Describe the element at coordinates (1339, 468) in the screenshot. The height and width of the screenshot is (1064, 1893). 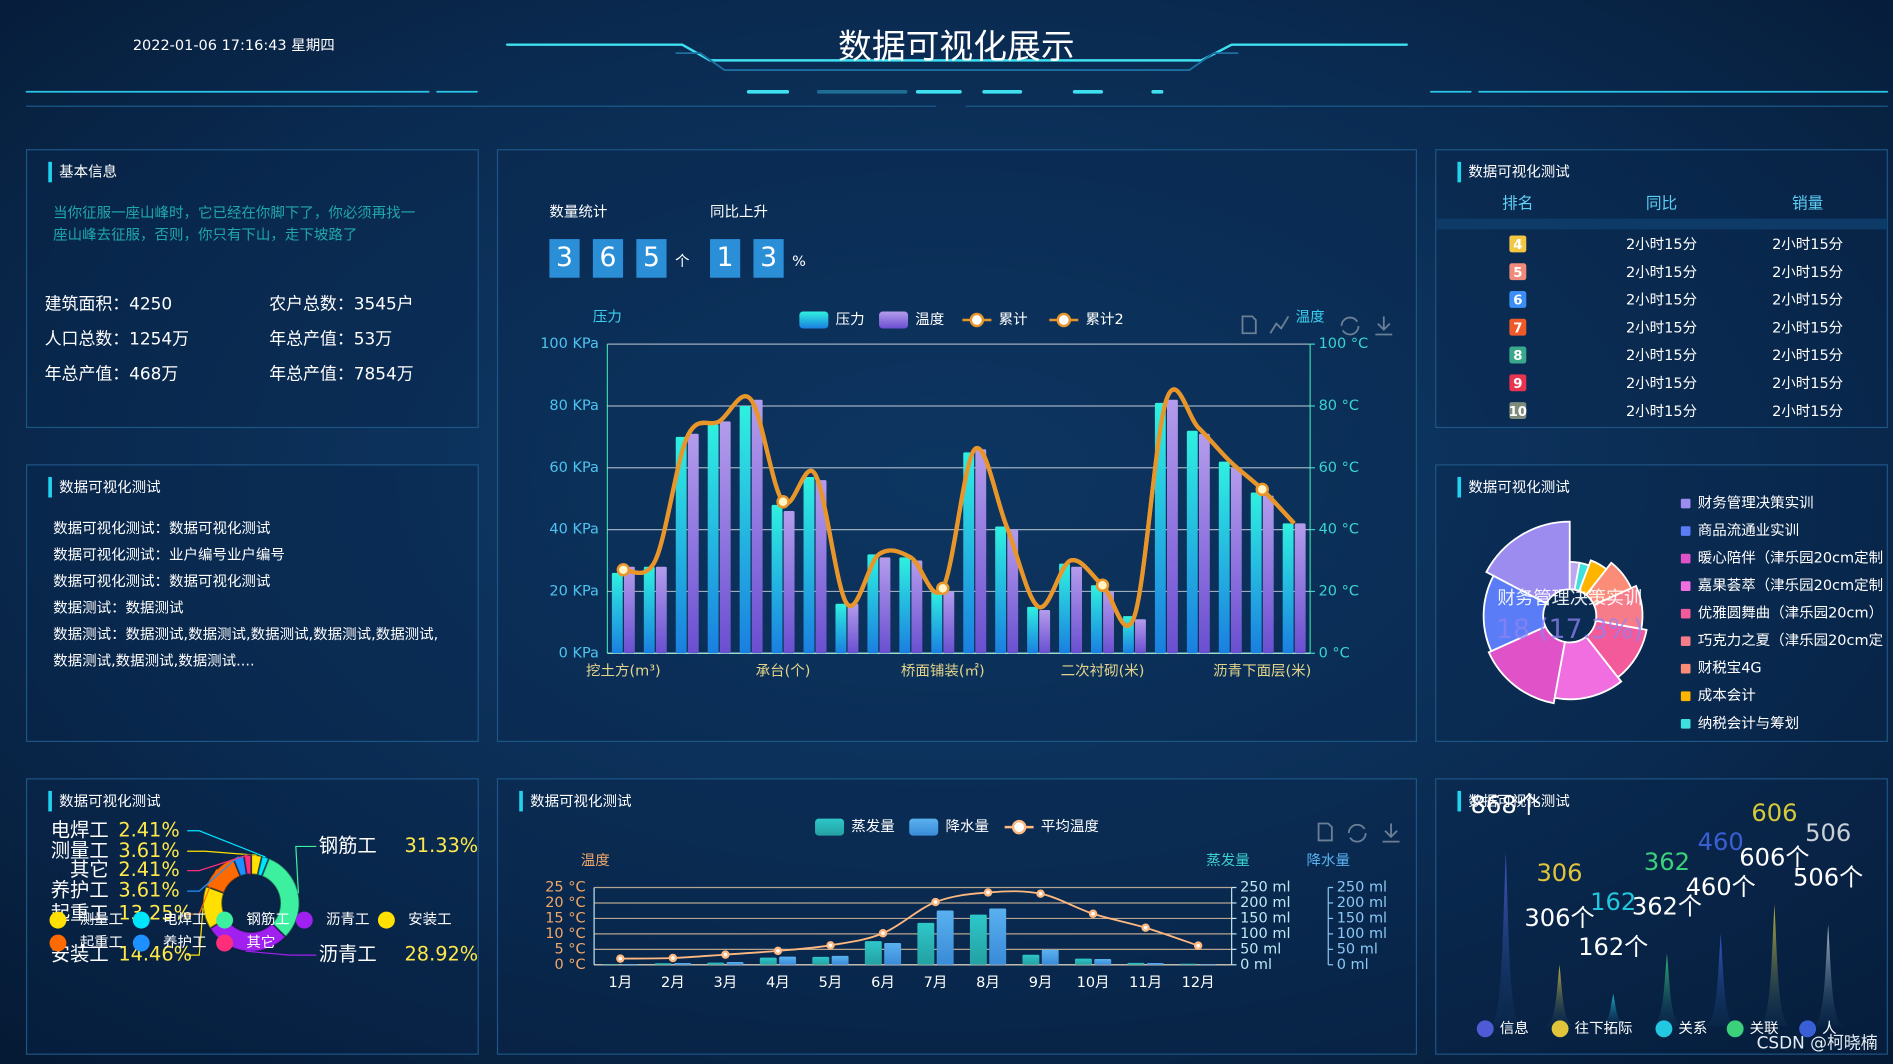
I see `y2-tick-label: 60 °C` at that location.